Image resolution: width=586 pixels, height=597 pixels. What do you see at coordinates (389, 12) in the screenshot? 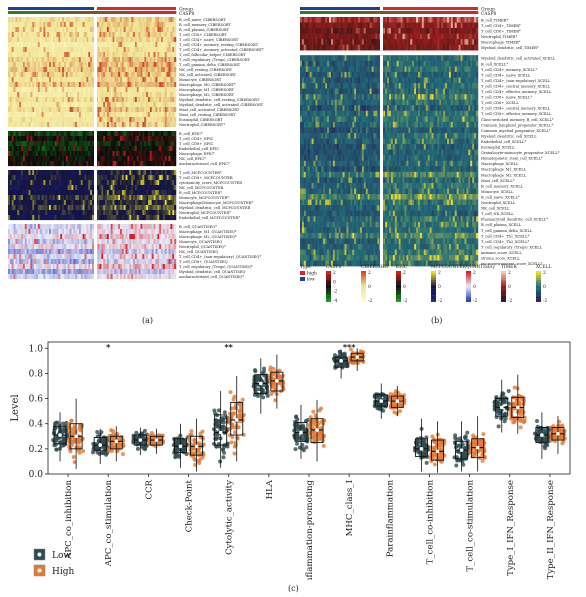
I see `casp8-bar` at bounding box center [389, 12].